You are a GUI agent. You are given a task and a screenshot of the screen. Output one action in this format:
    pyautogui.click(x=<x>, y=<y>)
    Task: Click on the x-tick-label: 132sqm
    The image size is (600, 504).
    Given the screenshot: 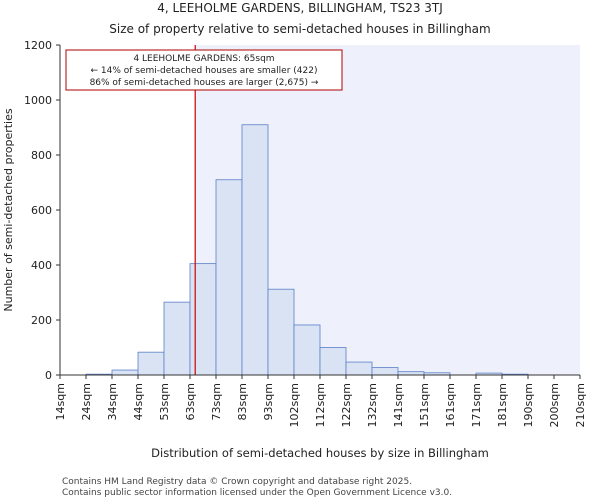 What is the action you would take?
    pyautogui.click(x=372, y=405)
    